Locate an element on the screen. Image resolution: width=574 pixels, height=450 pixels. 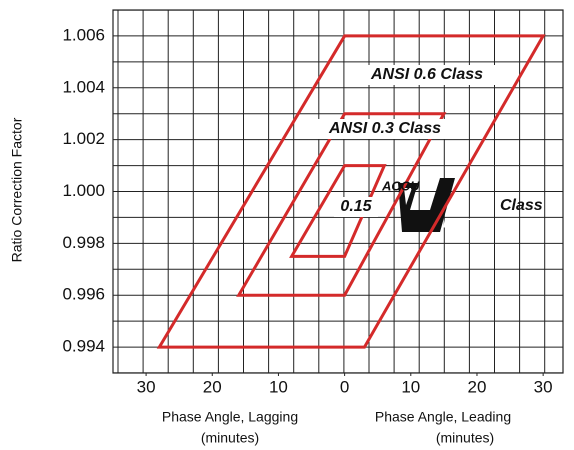
series-label: 0.15 is located at coordinates (356, 206).